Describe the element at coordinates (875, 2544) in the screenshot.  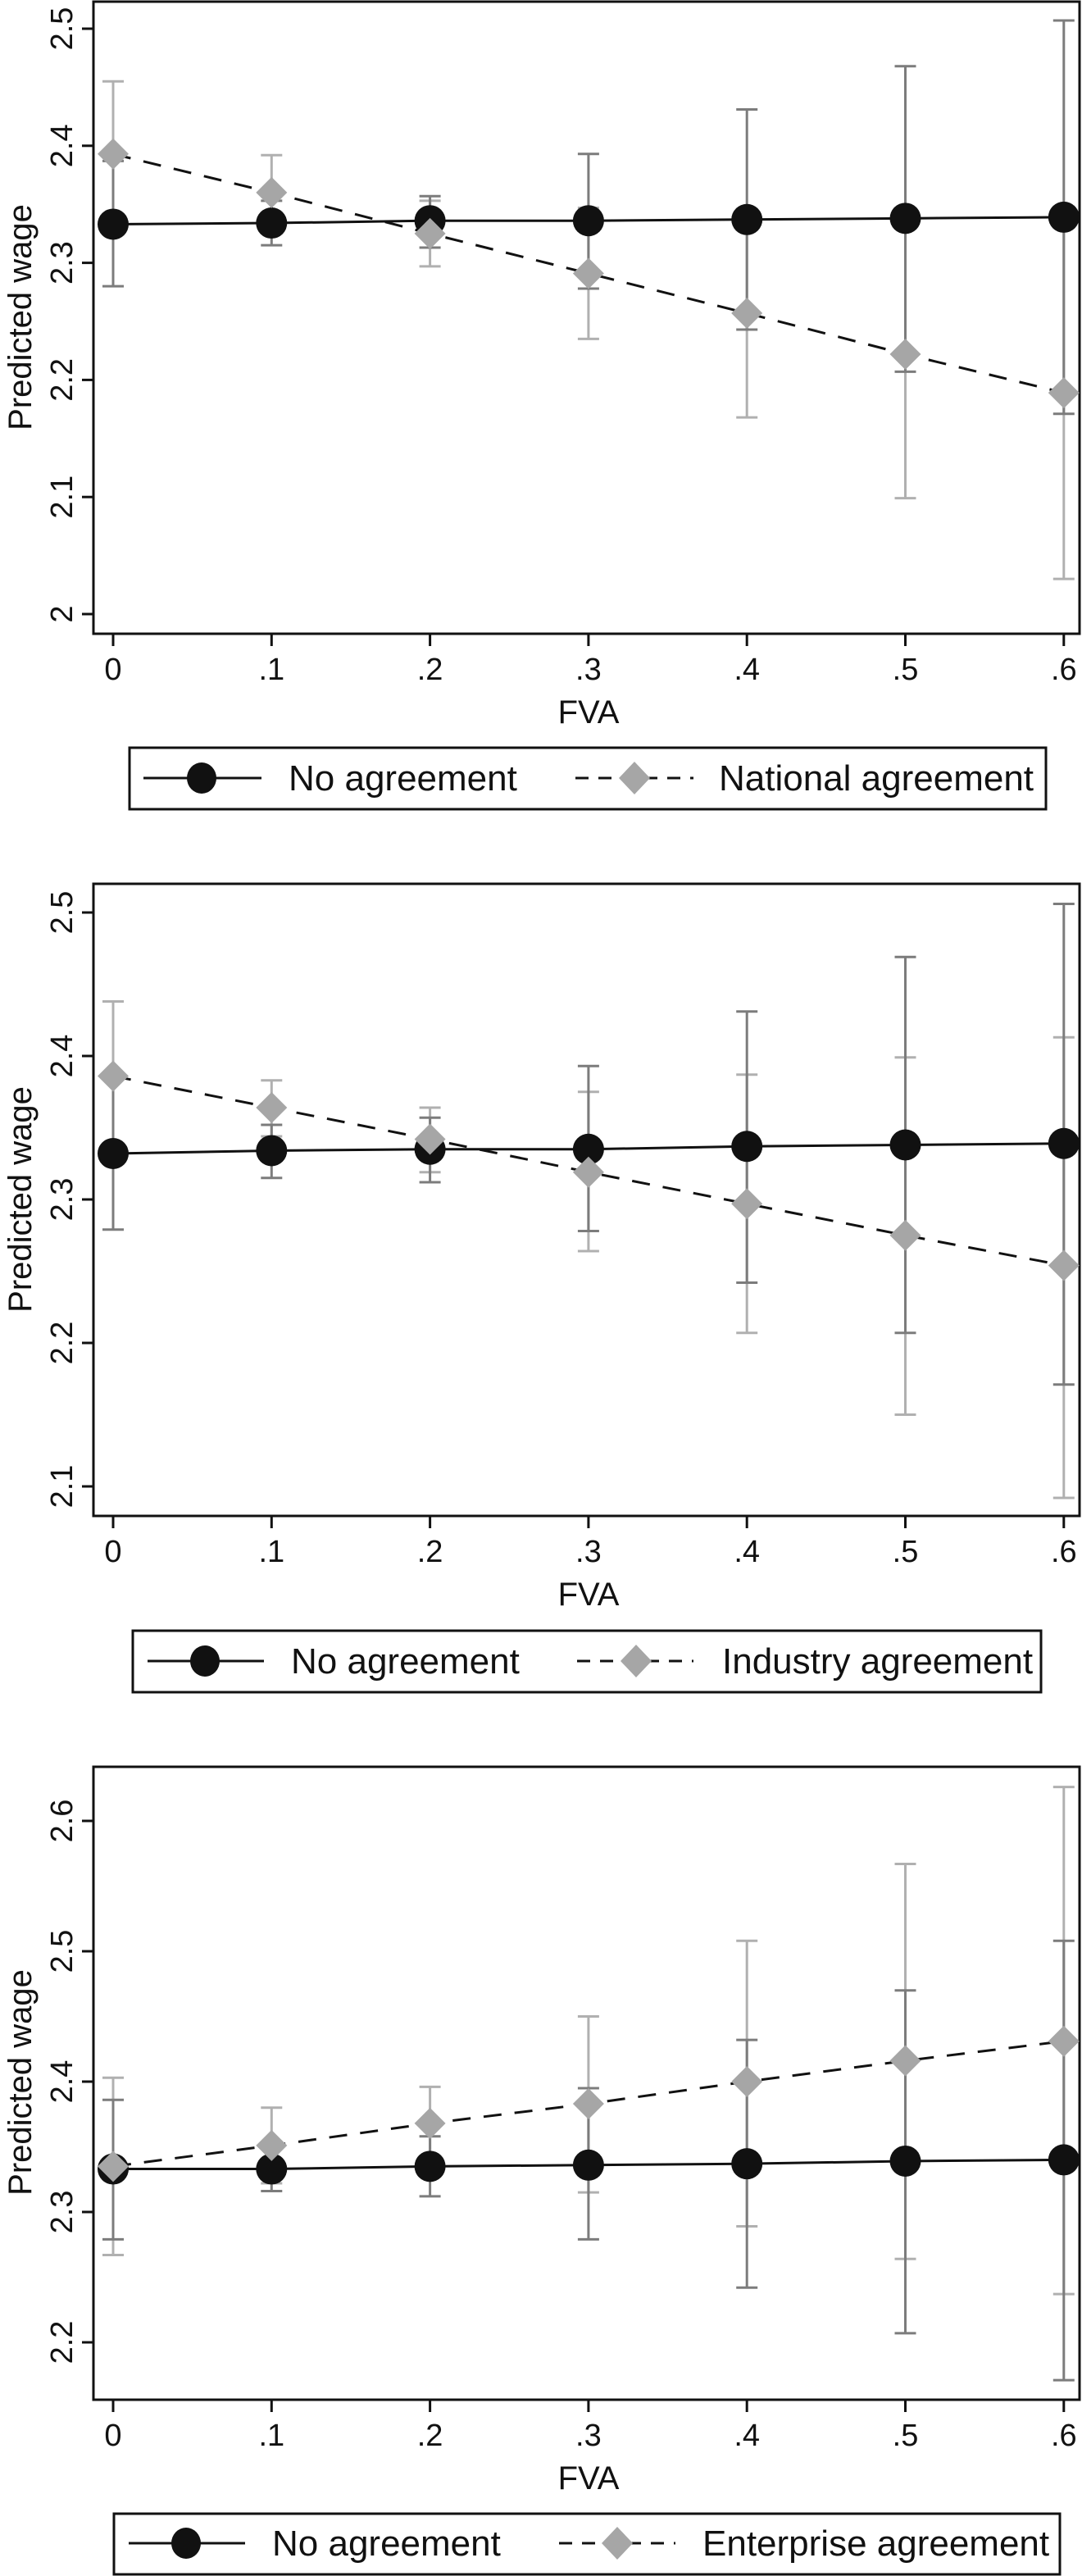
I see `legend-label-enterprise-agreement: Enterprise agreement` at that location.